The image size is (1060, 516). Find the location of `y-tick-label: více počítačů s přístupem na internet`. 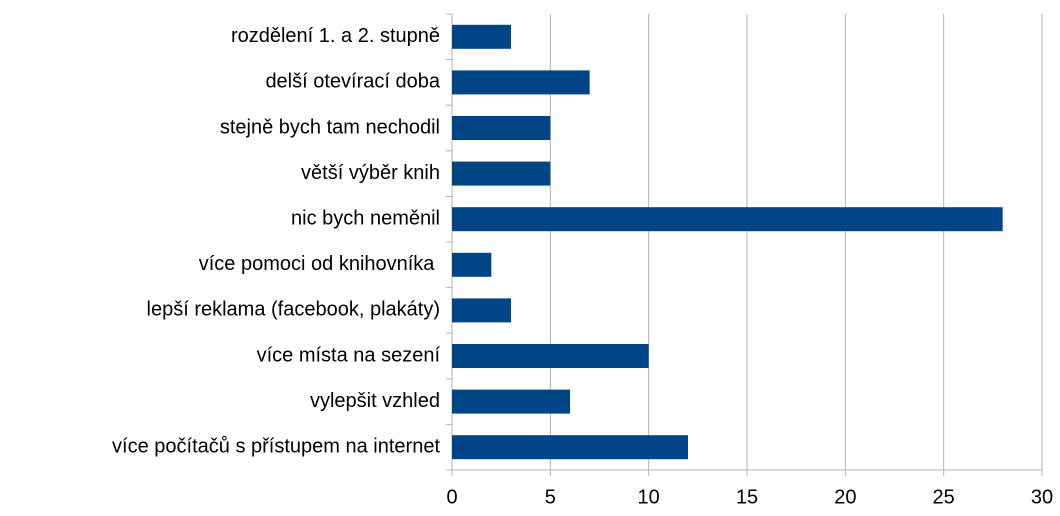

y-tick-label: více počítačů s přístupem na internet is located at coordinates (276, 446).